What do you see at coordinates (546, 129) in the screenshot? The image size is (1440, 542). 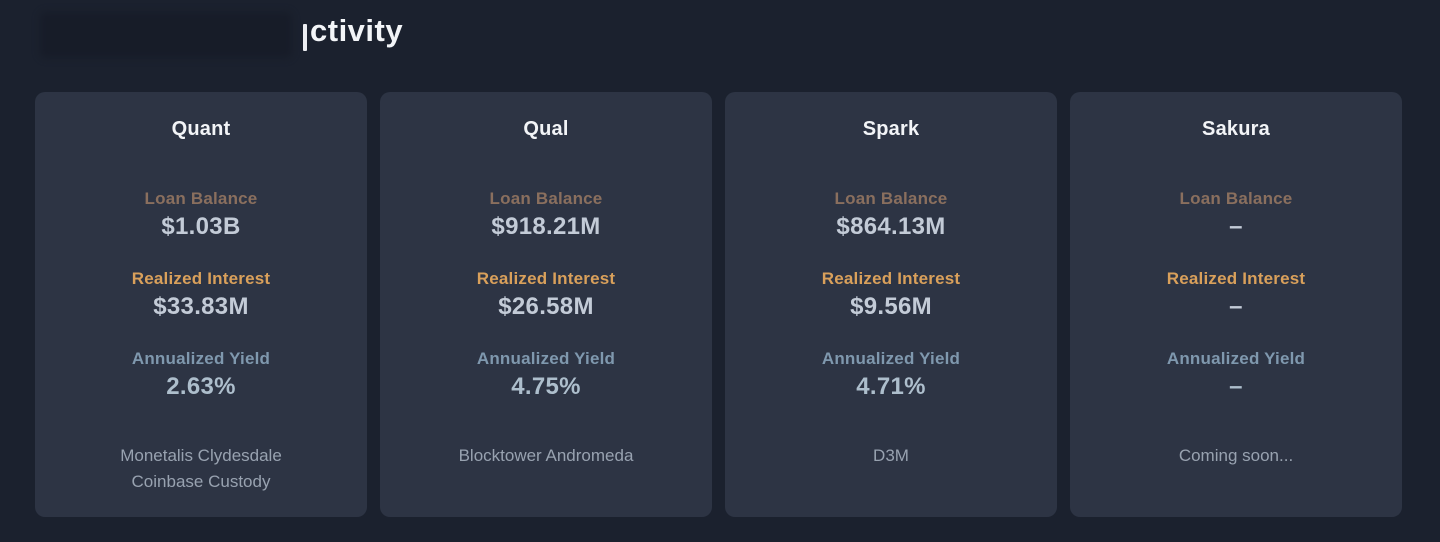 I see `card-title: Qual` at bounding box center [546, 129].